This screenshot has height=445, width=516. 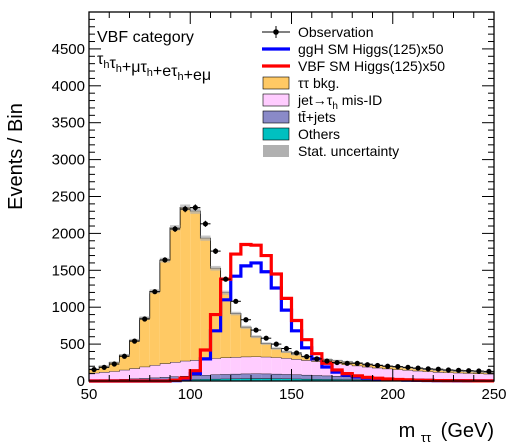 What do you see at coordinates (68, 49) in the screenshot?
I see `y-tick-label-9: 4500` at bounding box center [68, 49].